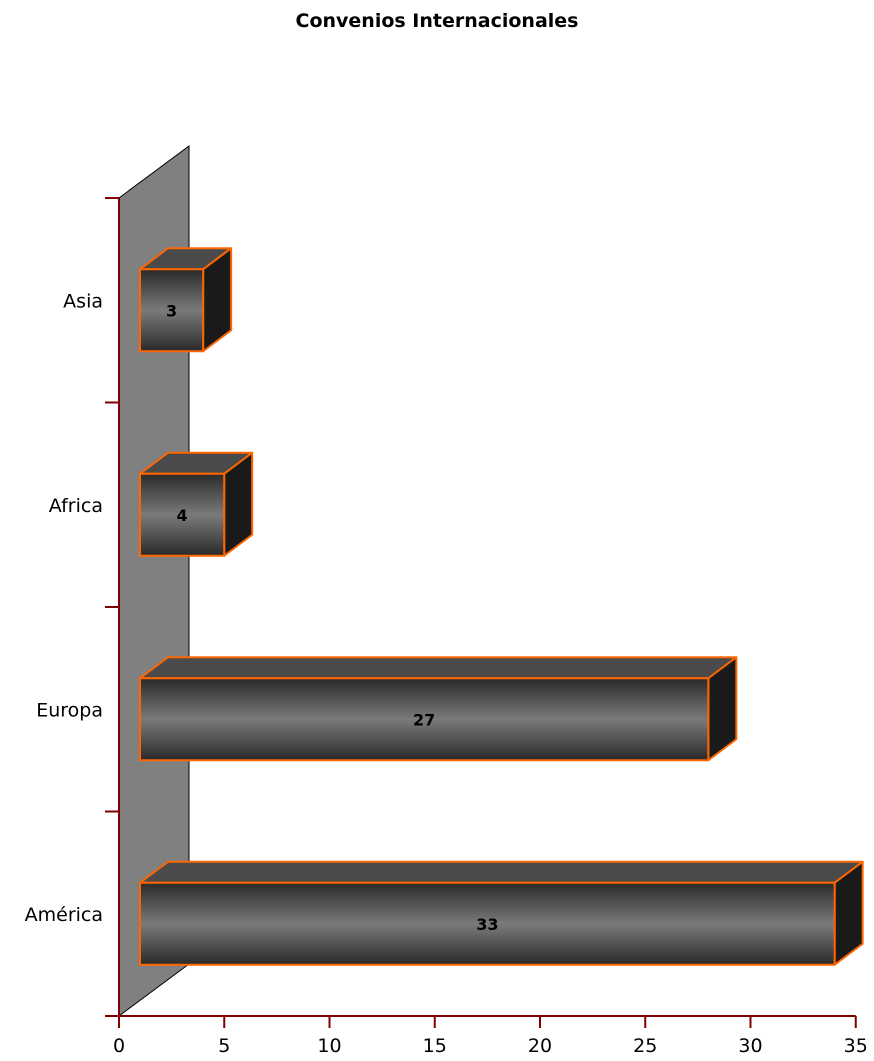 Image resolution: width=874 pixels, height=1061 pixels. I want to click on category-label-asia: Asia, so click(83, 301).